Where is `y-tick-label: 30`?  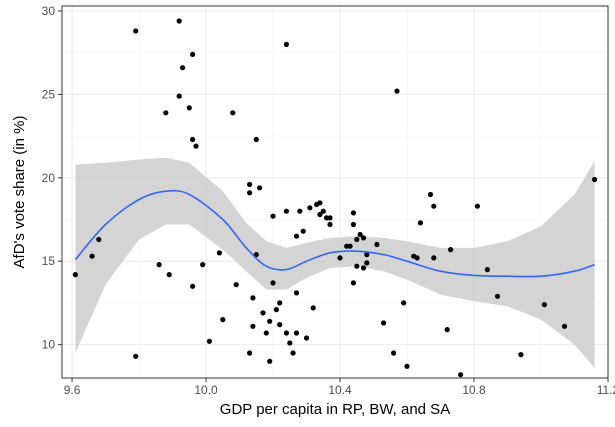 y-tick-label: 30 is located at coordinates (49, 11).